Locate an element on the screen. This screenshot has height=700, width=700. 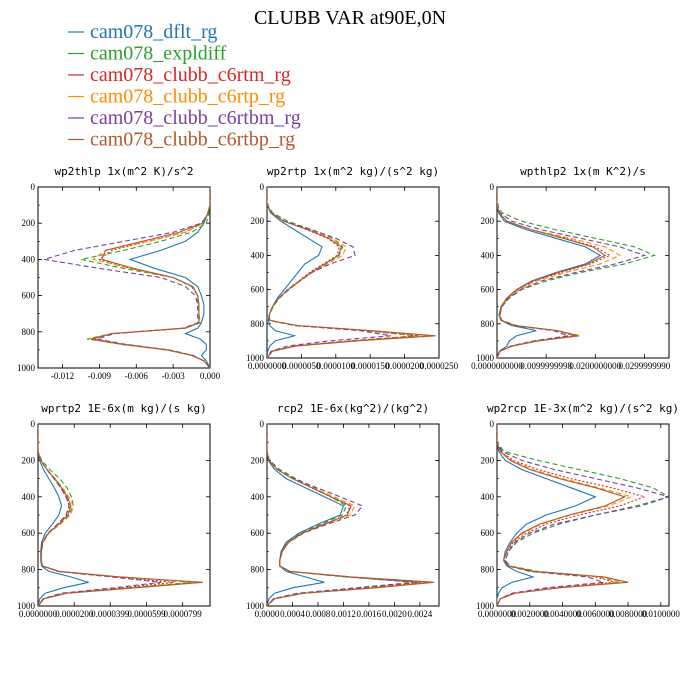
panel-title: wp2thlp 1x(m^2 K)/s^2 is located at coordinates (123, 171).